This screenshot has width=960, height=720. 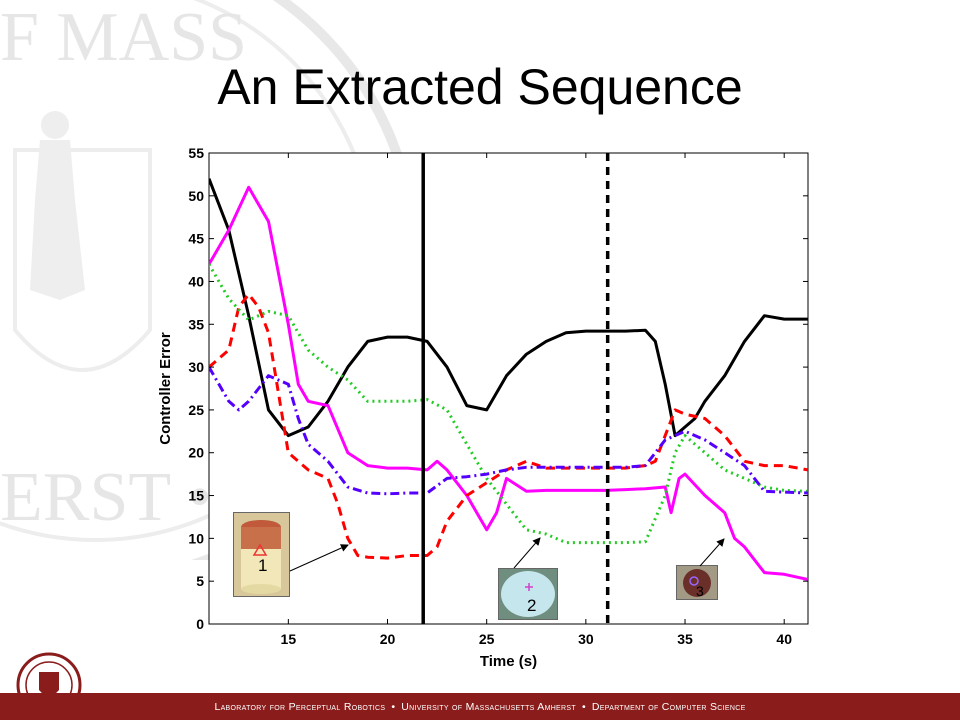 I want to click on y-axis-label: Controller Error, so click(x=165, y=388).